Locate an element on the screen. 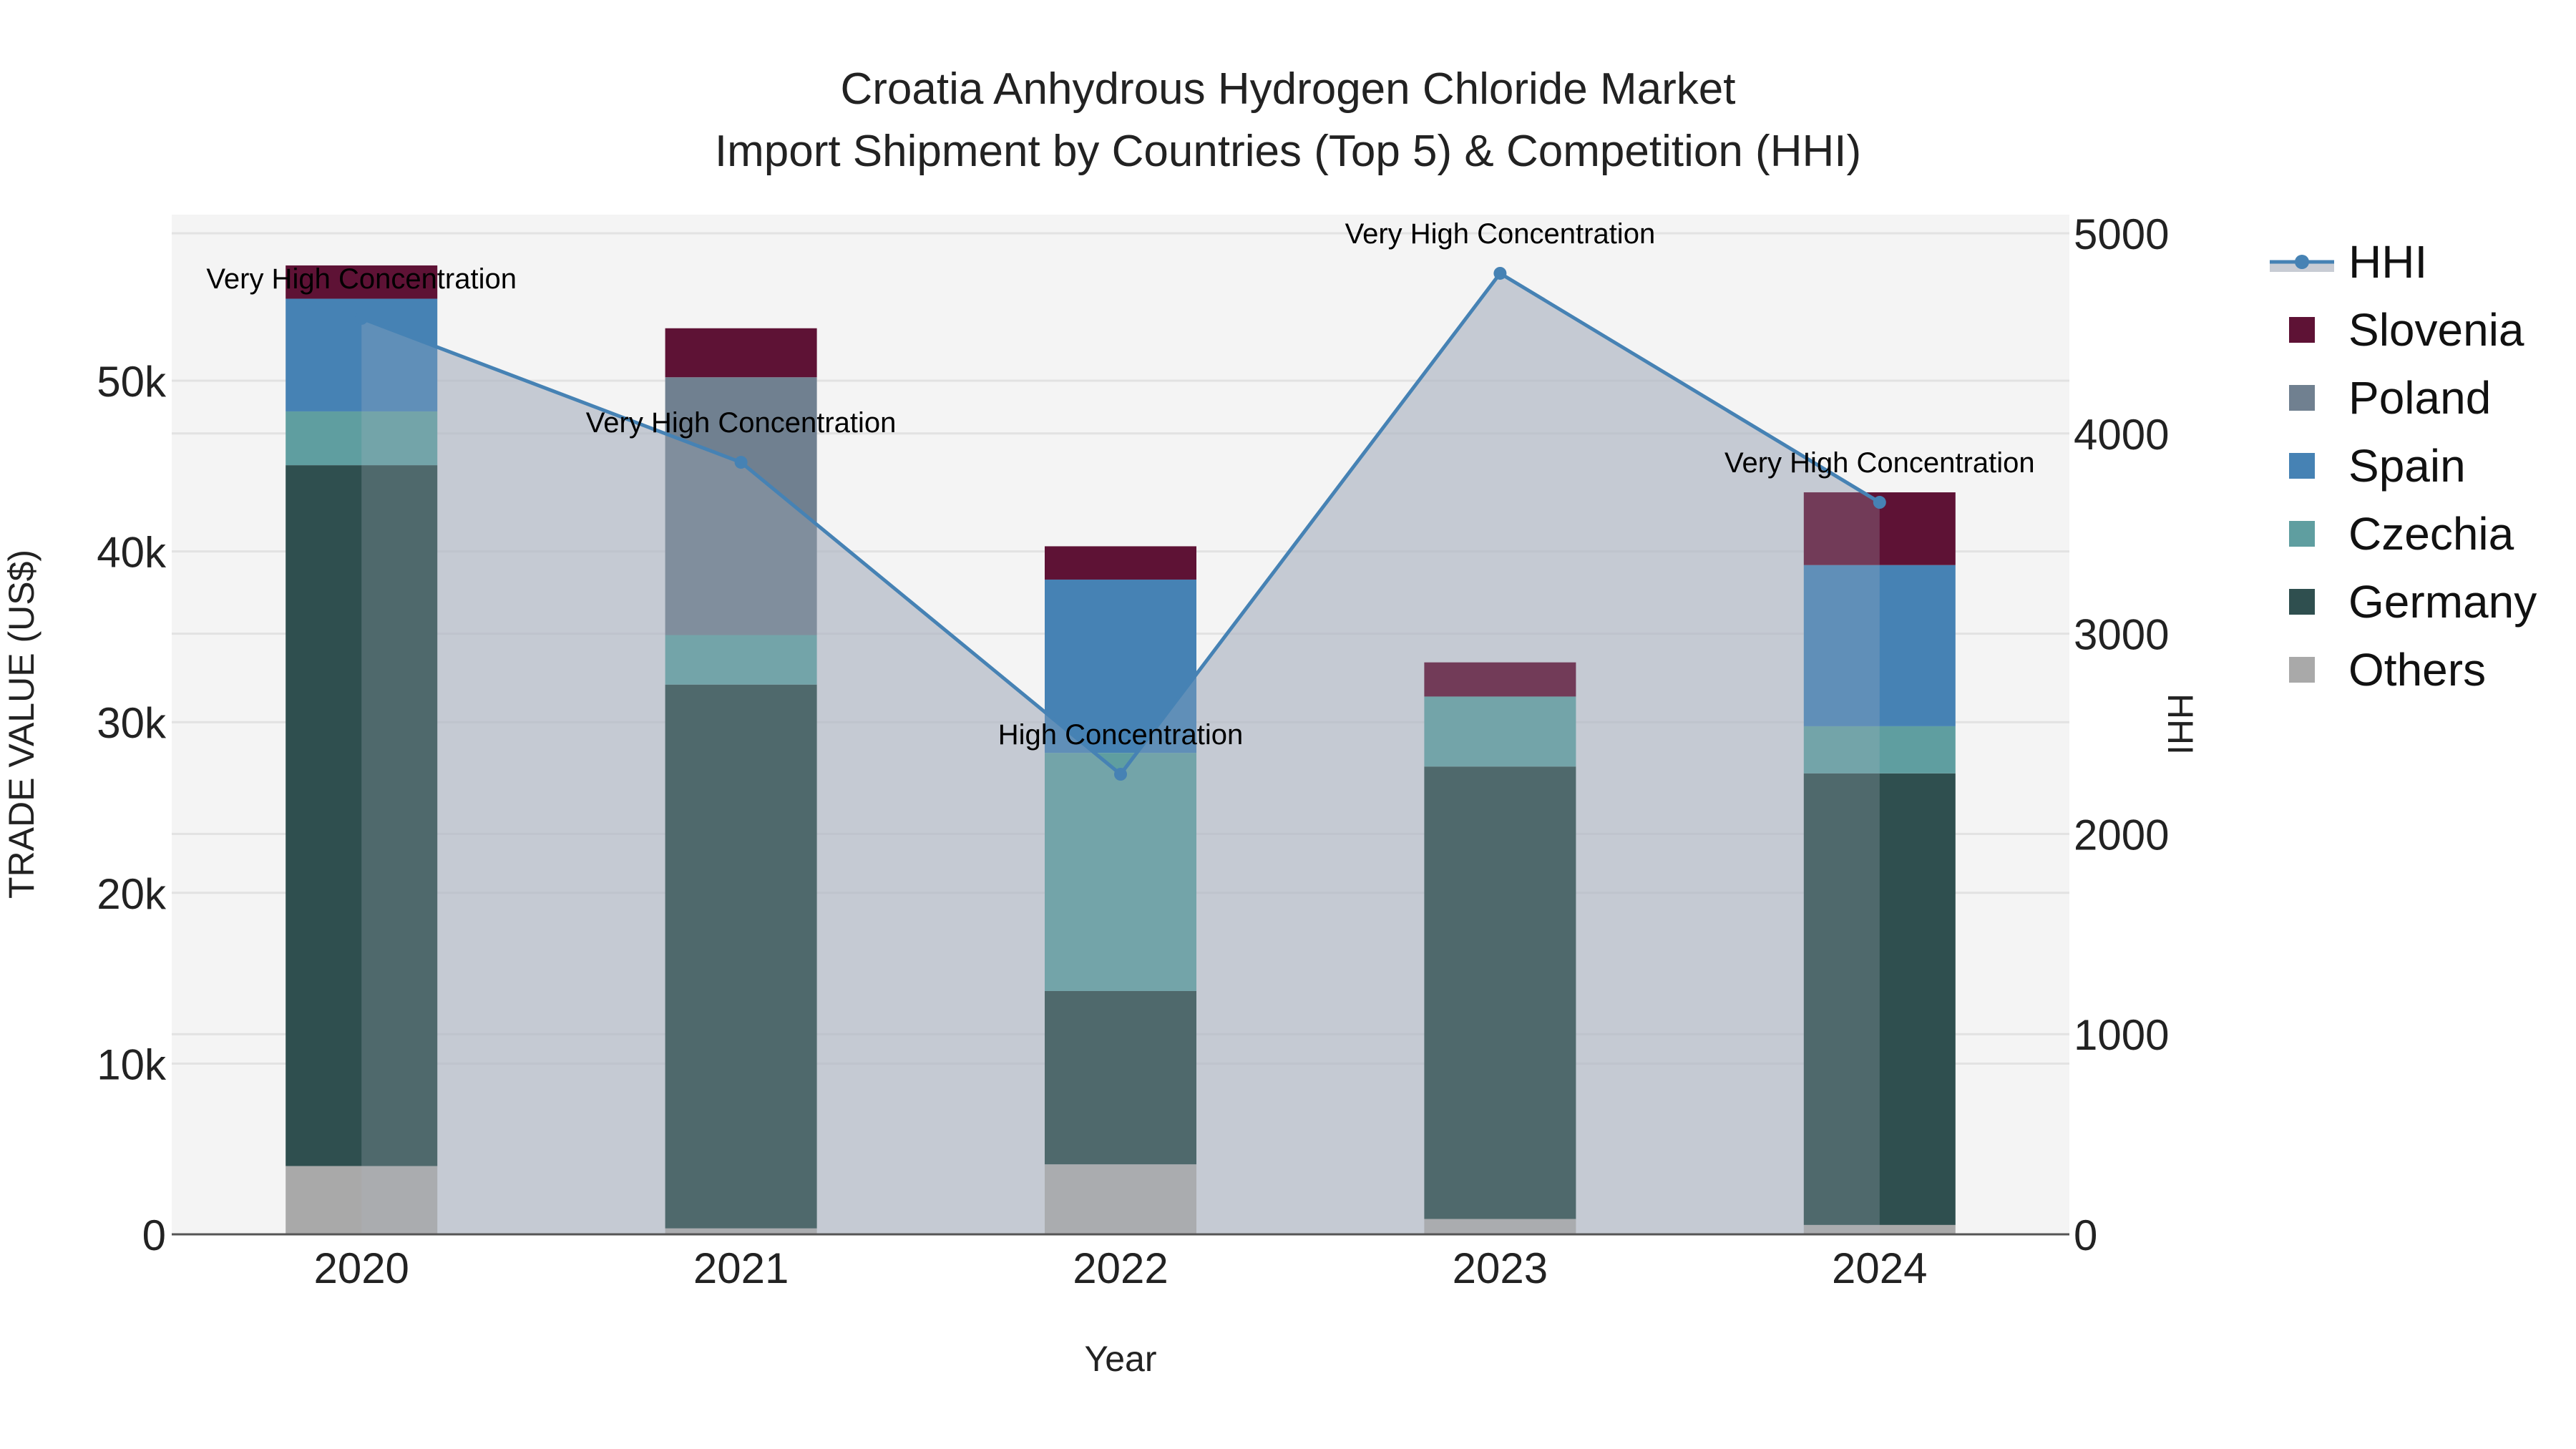  y-left-tick: 30k is located at coordinates (132, 723).